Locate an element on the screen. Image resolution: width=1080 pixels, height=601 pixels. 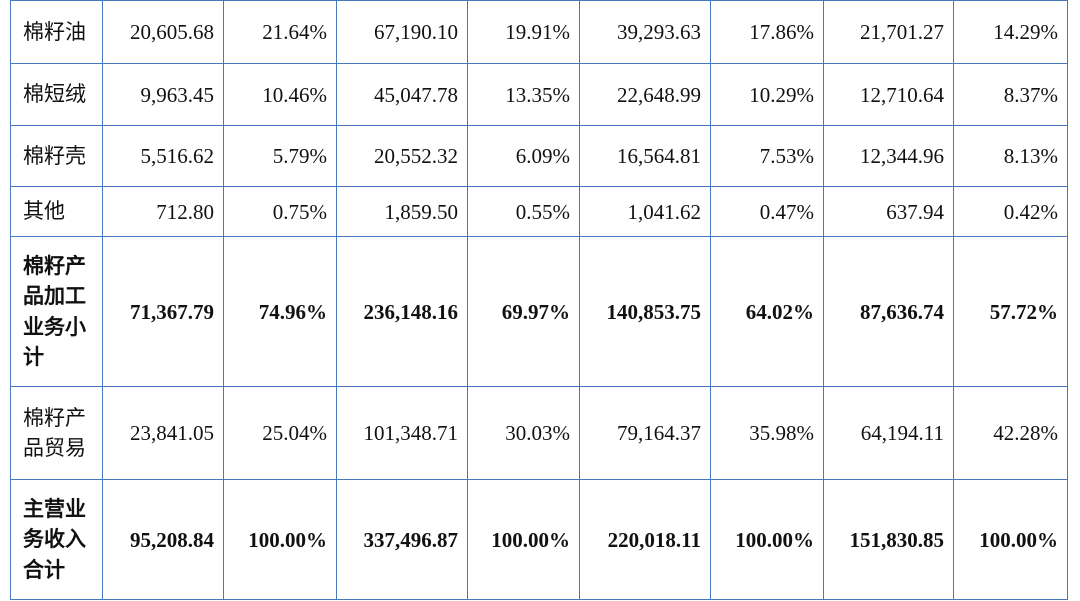
cell-value: 57.72% is located at coordinates (1010, 311).